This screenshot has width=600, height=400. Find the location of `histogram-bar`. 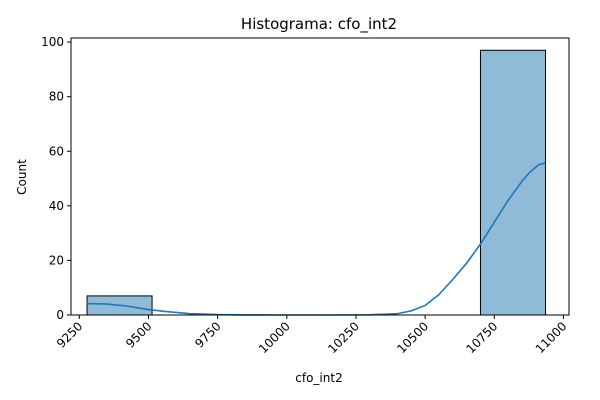

histogram-bar is located at coordinates (512, 182).